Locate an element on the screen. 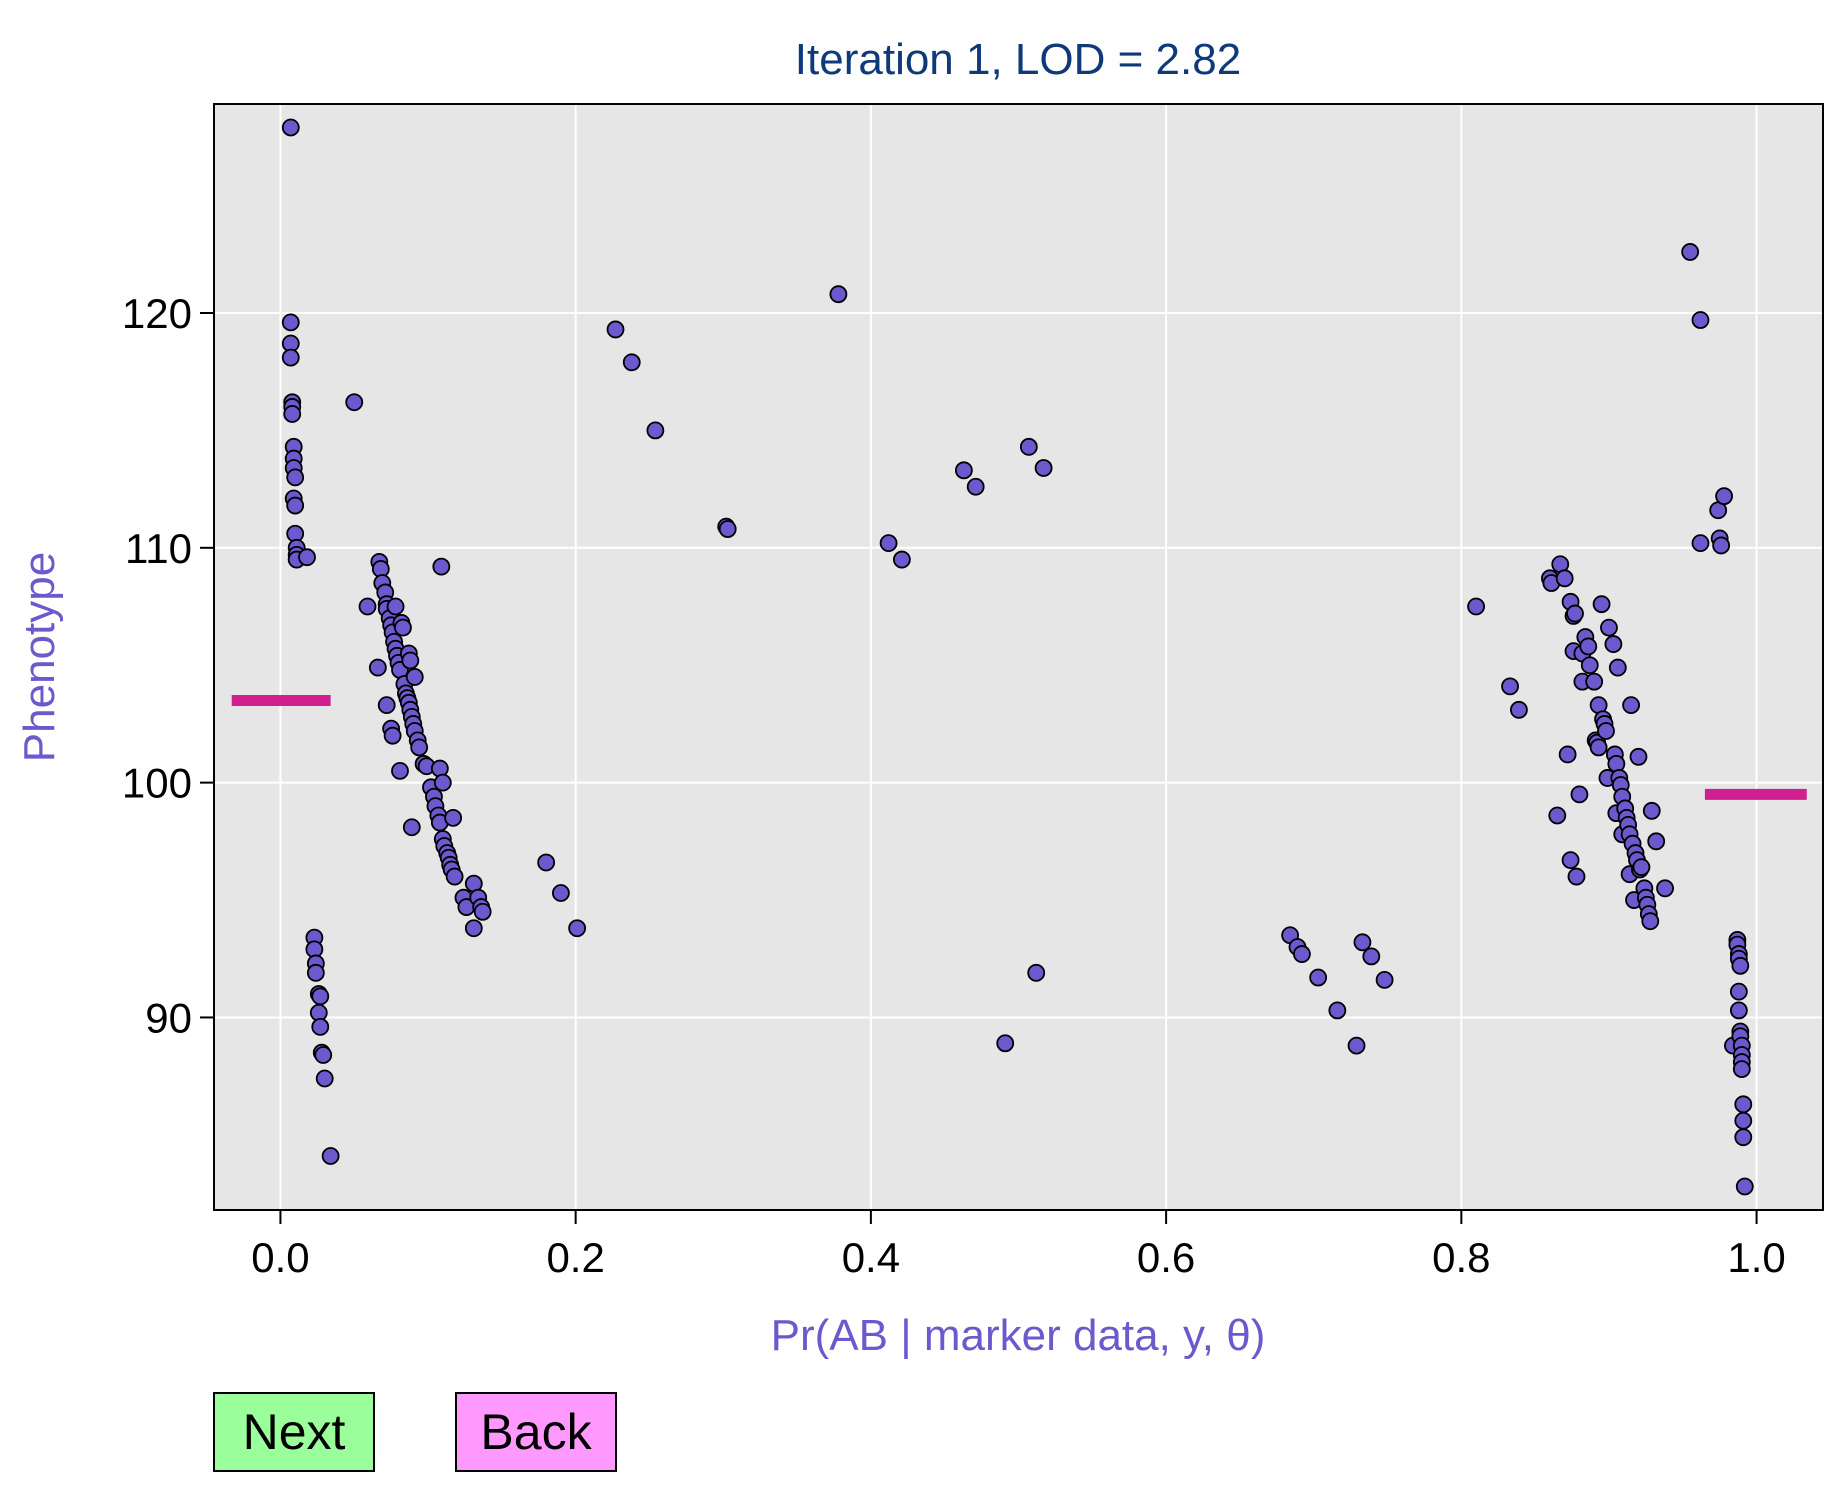 The width and height of the screenshot is (1842, 1498). x-tick-label: 0.8 is located at coordinates (1461, 1257).